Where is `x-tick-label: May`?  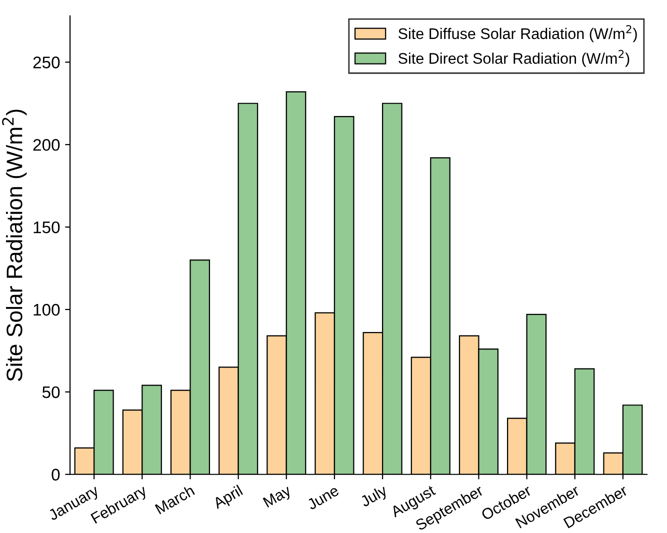
x-tick-label: May is located at coordinates (278, 497).